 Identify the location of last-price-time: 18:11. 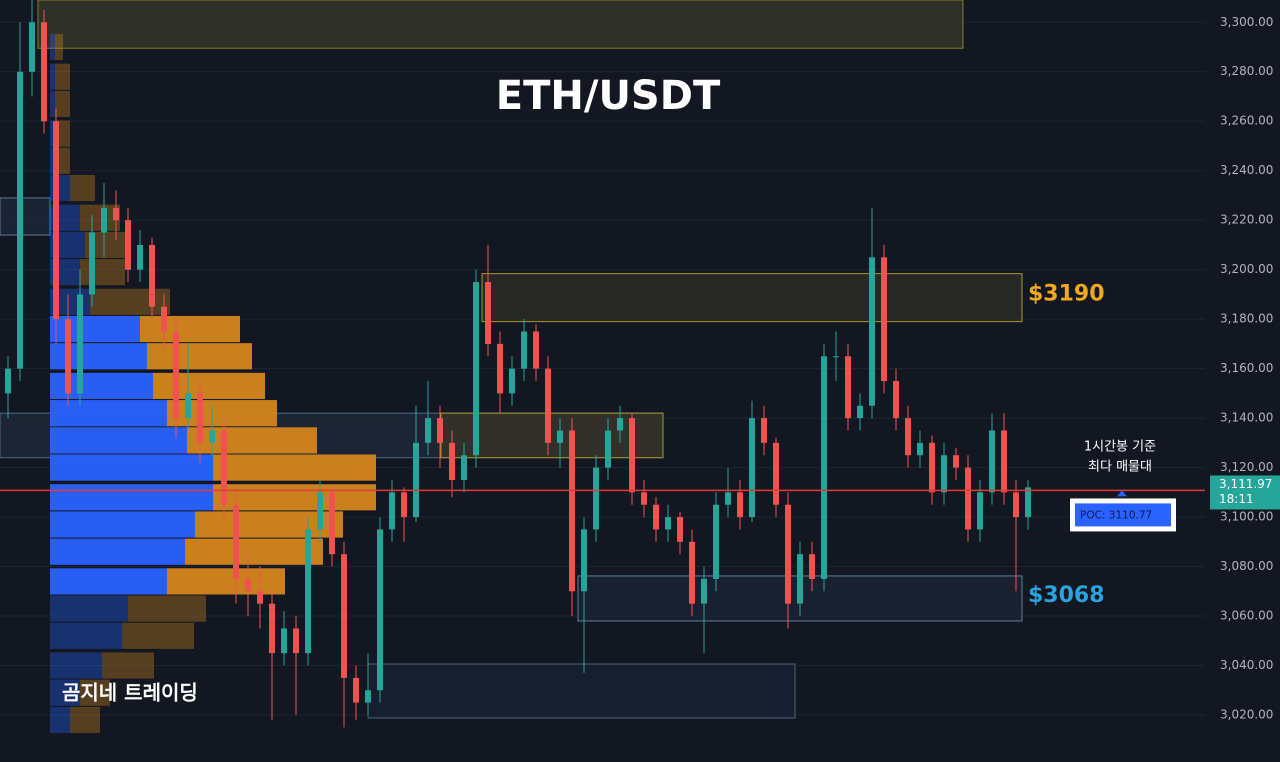
(1236, 499).